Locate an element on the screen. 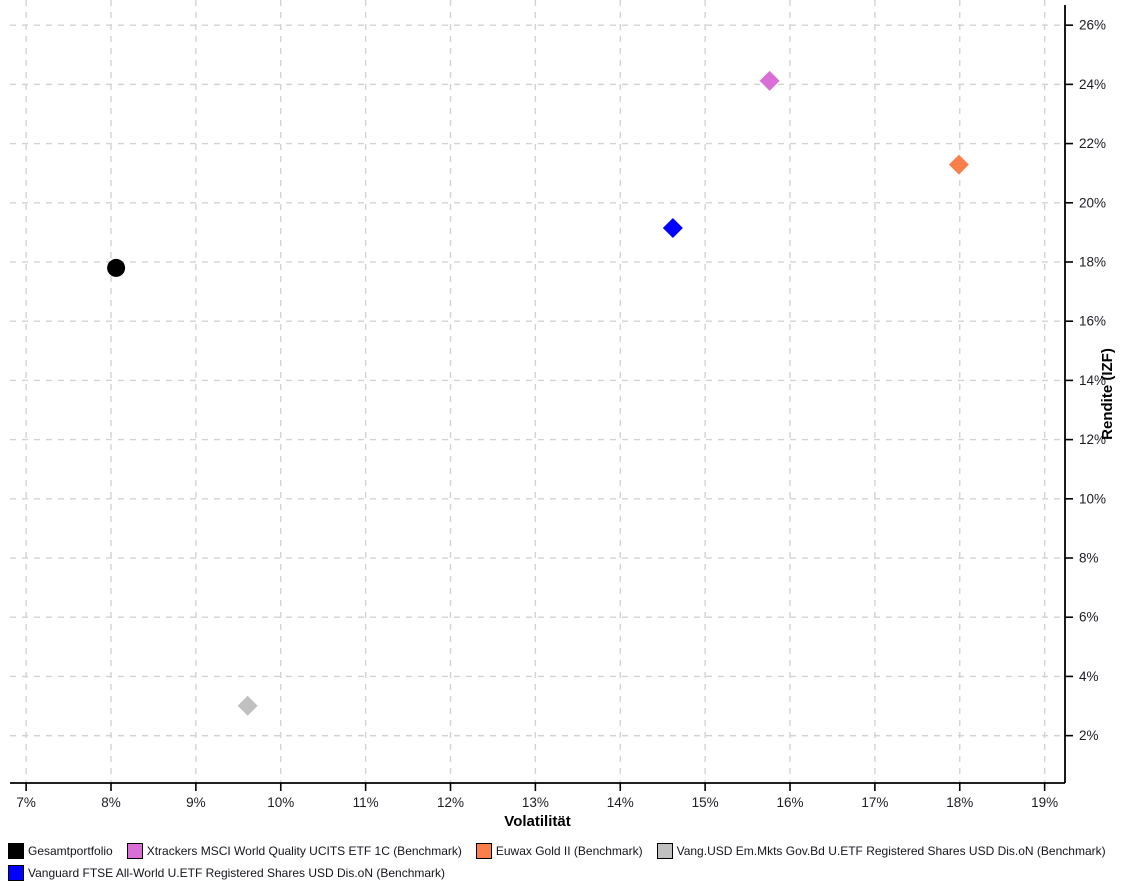 The width and height of the screenshot is (1125, 886). y-tick-label: 26% is located at coordinates (1092, 25).